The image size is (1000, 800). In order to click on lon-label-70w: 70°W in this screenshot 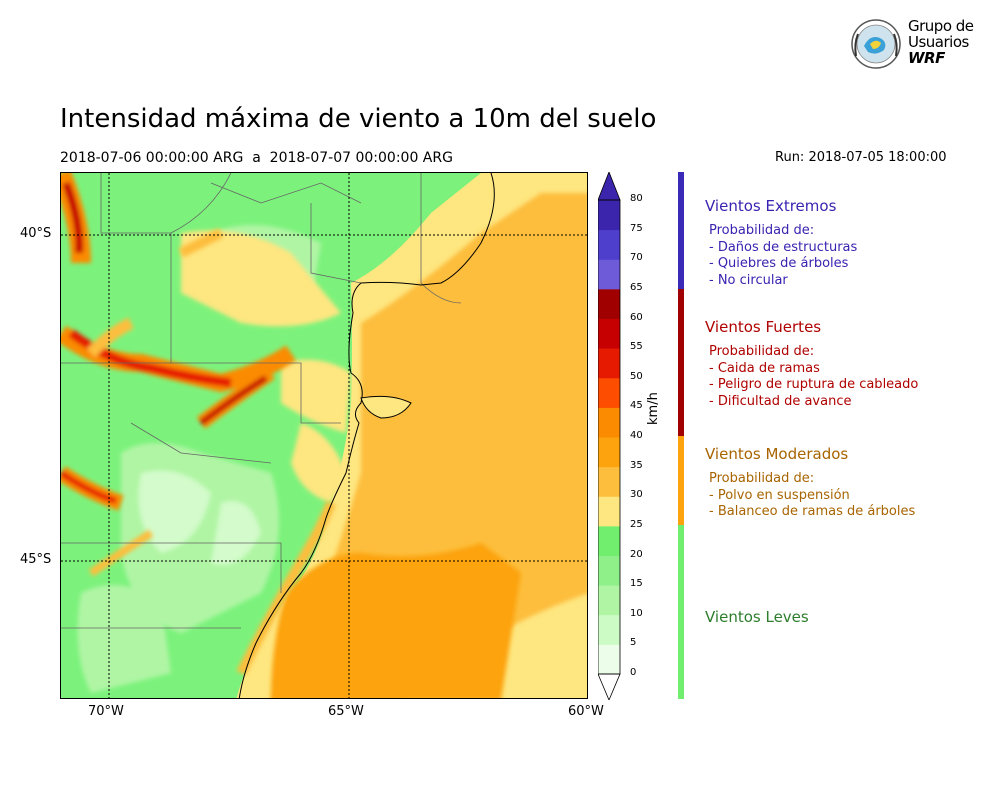, I will do `click(106, 711)`.